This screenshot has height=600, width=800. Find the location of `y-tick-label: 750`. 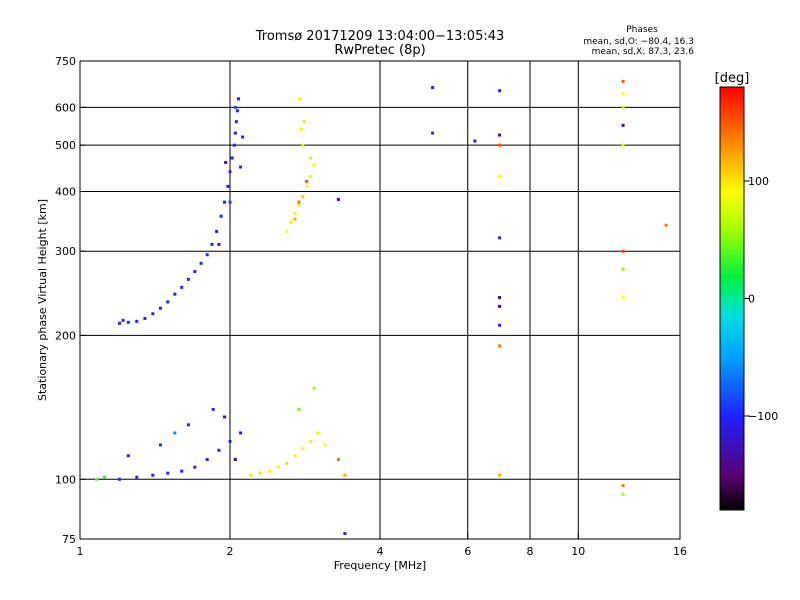

y-tick-label: 750 is located at coordinates (65, 61).